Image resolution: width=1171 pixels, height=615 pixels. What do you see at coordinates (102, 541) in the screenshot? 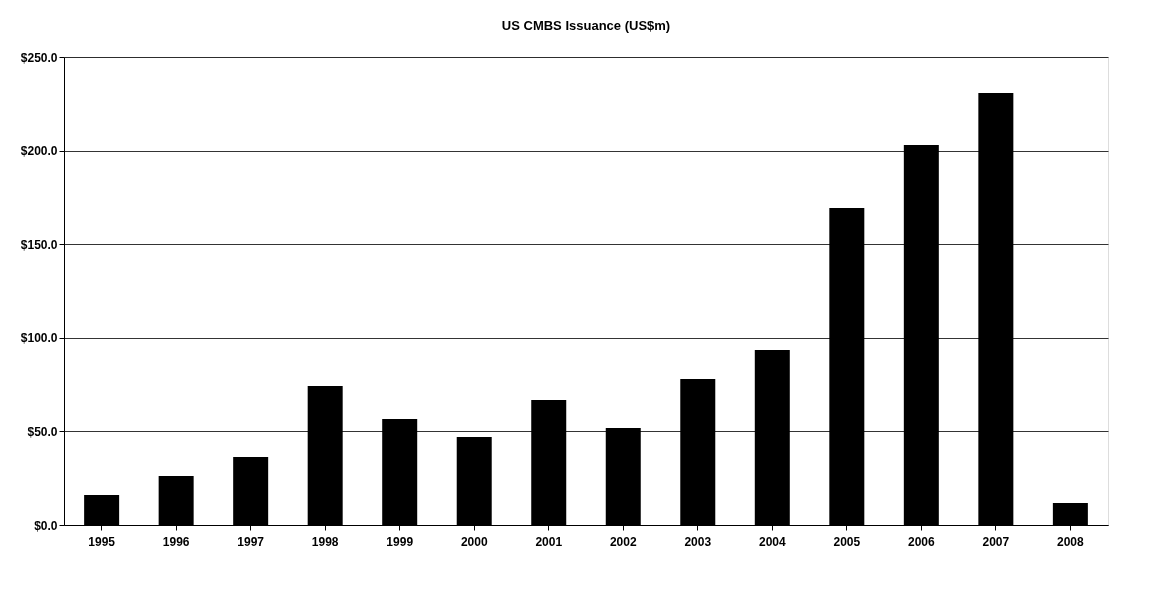
I see `x-tick-label: 1995` at bounding box center [102, 541].